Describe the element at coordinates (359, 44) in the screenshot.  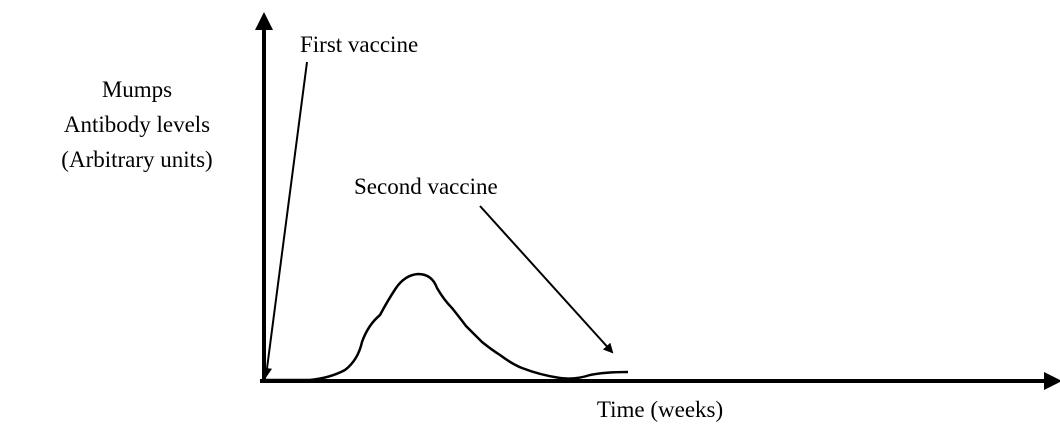
I see `annotation: First vaccine` at that location.